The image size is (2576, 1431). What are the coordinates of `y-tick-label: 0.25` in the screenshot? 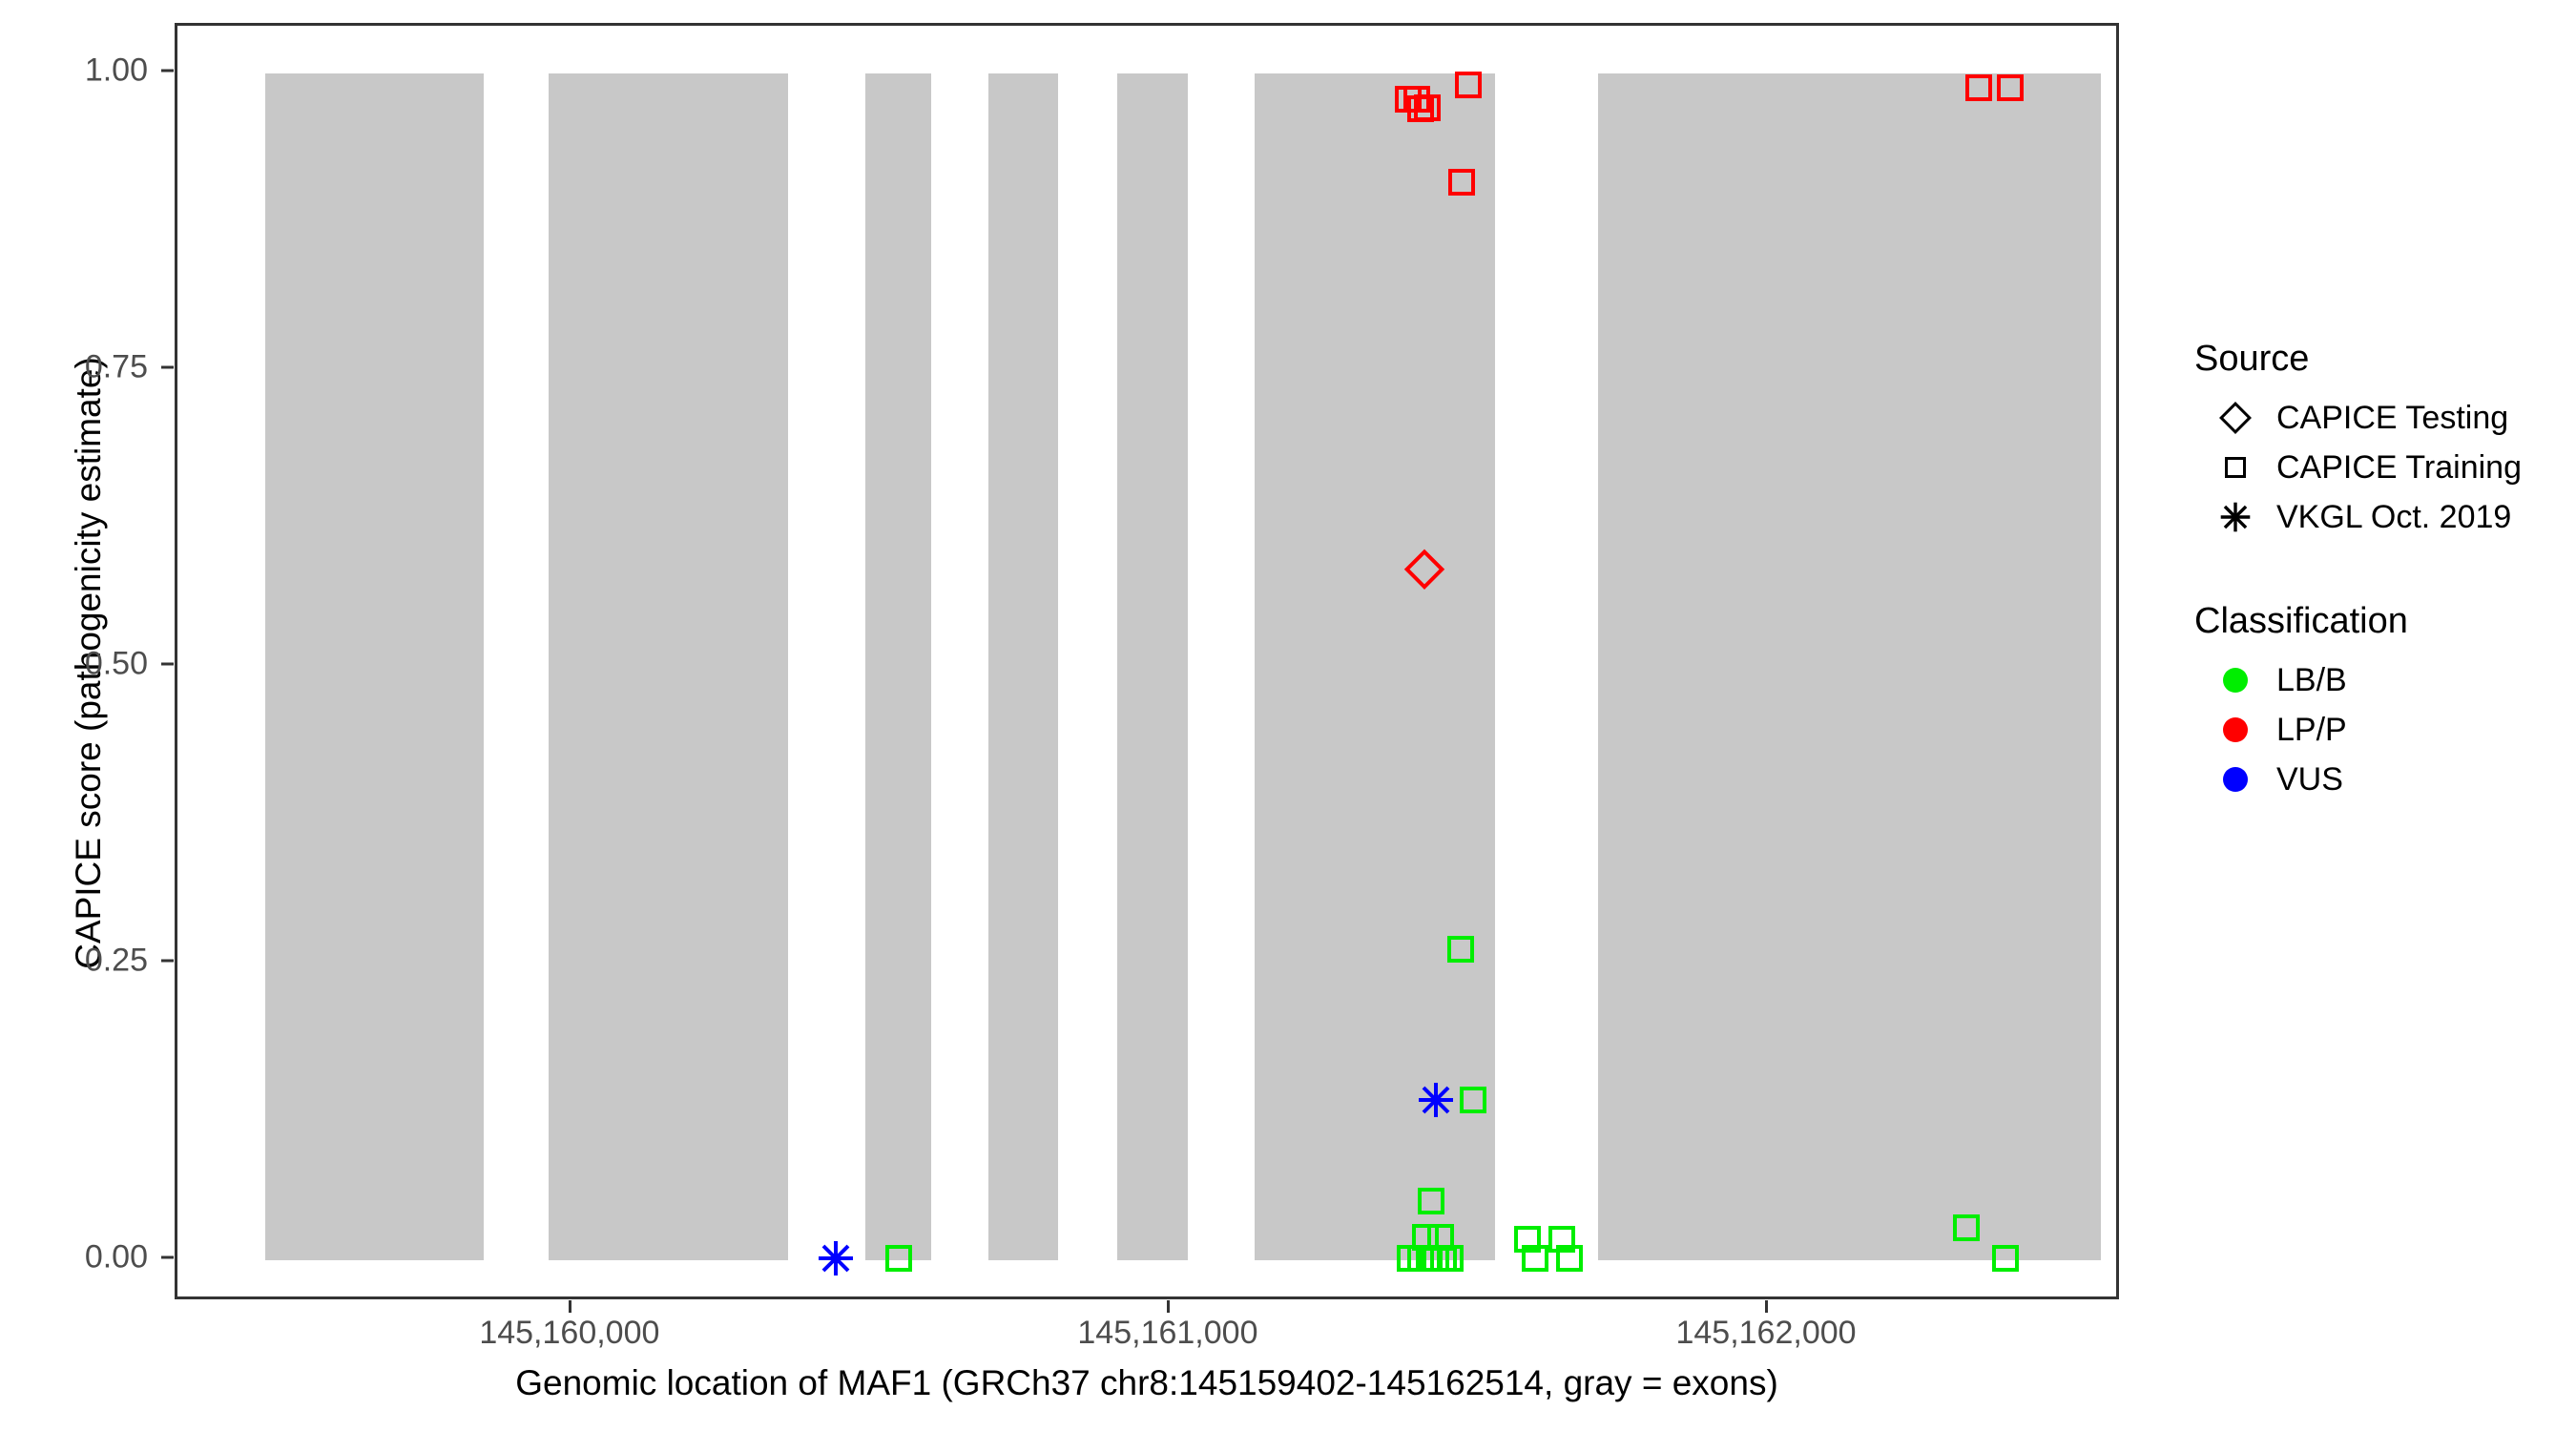 It's located at (116, 961).